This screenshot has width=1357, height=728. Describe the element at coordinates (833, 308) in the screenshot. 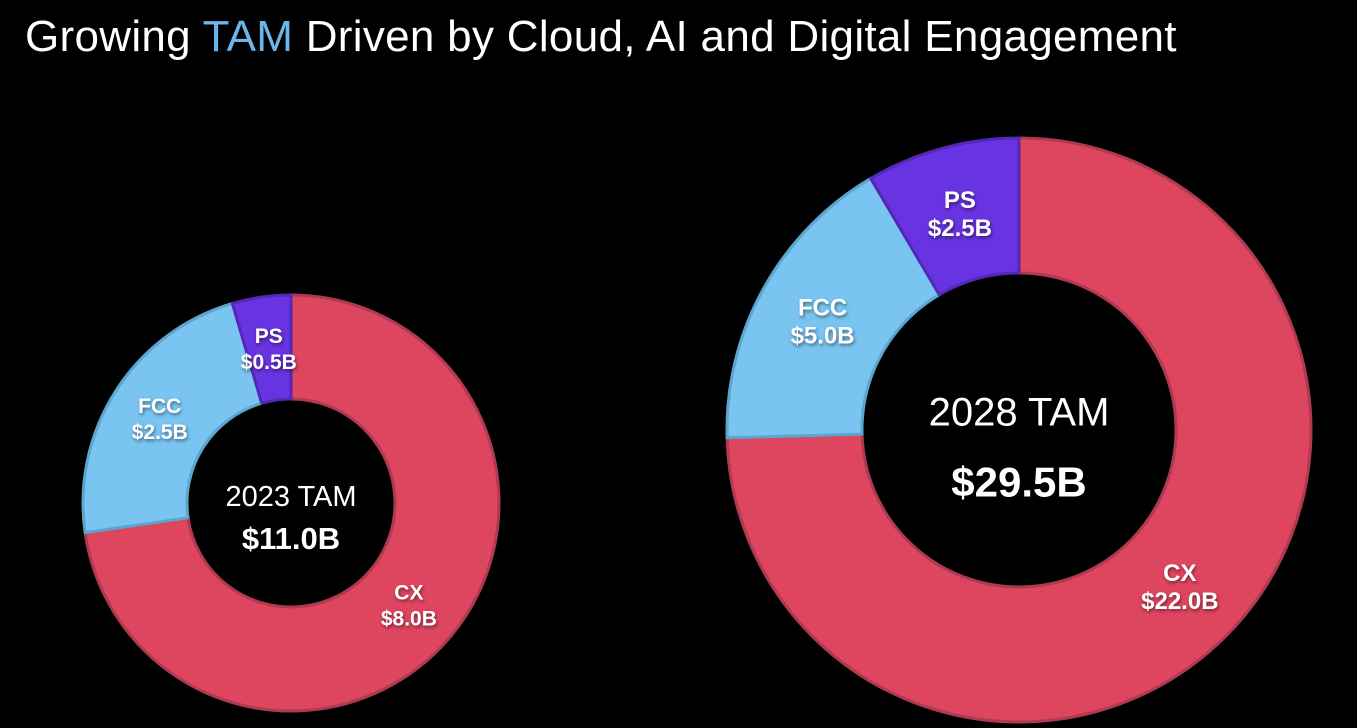

I see `slice-fcc-2028` at that location.